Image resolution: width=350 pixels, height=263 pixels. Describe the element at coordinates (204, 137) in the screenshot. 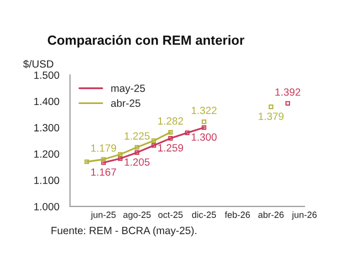

I see `data-label: 1.300` at that location.